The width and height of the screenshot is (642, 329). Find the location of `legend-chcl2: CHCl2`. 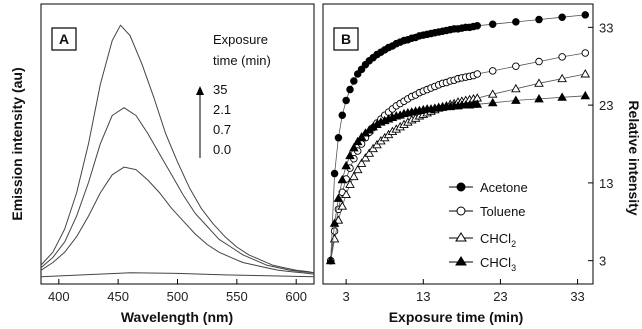

legend-chcl2: CHCl2 is located at coordinates (482, 240).